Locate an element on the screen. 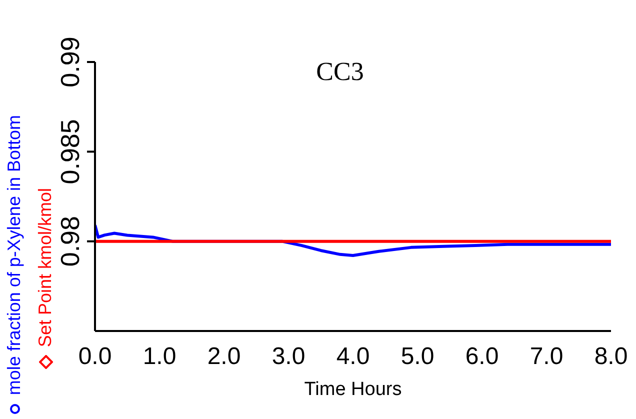  x-tick-label: 0.0 is located at coordinates (95, 356).